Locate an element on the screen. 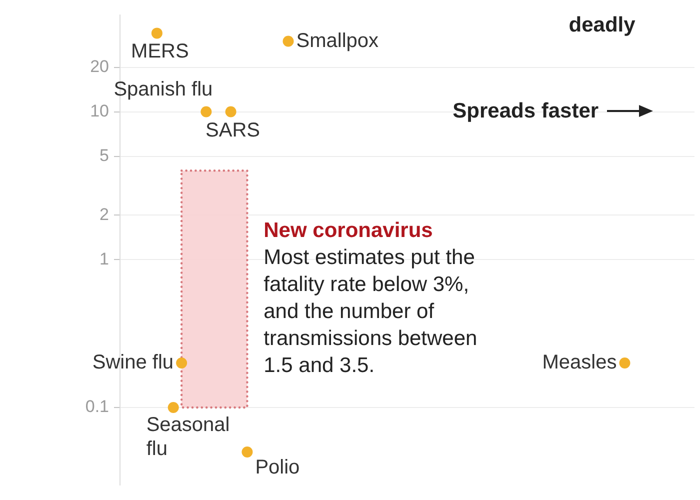  y-tick-label: 5 is located at coordinates (104, 155).